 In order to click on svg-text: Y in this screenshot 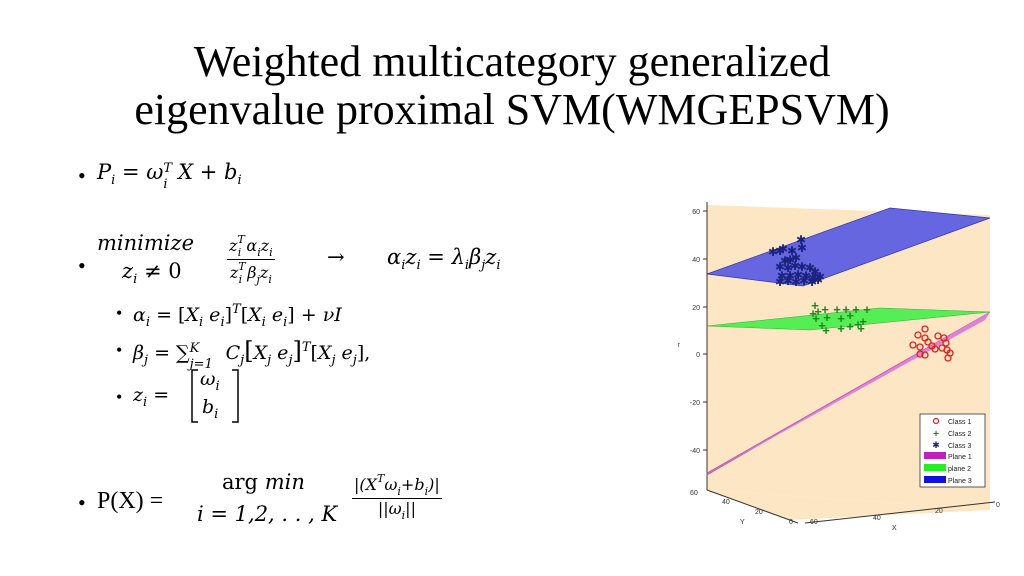, I will do `click(742, 522)`.